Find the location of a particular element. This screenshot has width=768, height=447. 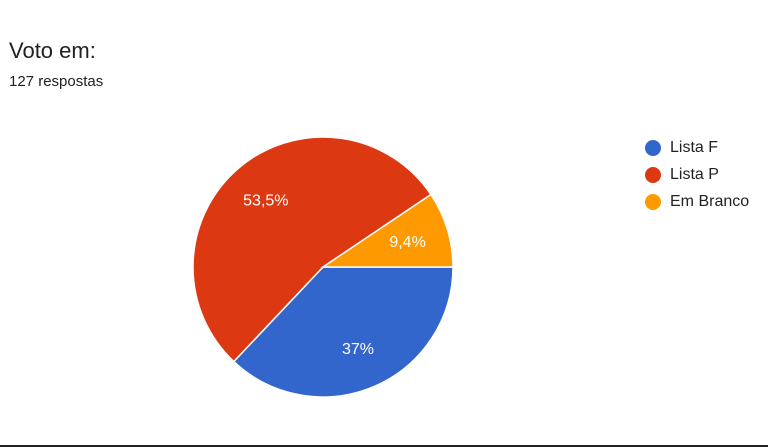

legend-item-lista-f: Lista F is located at coordinates (697, 147).